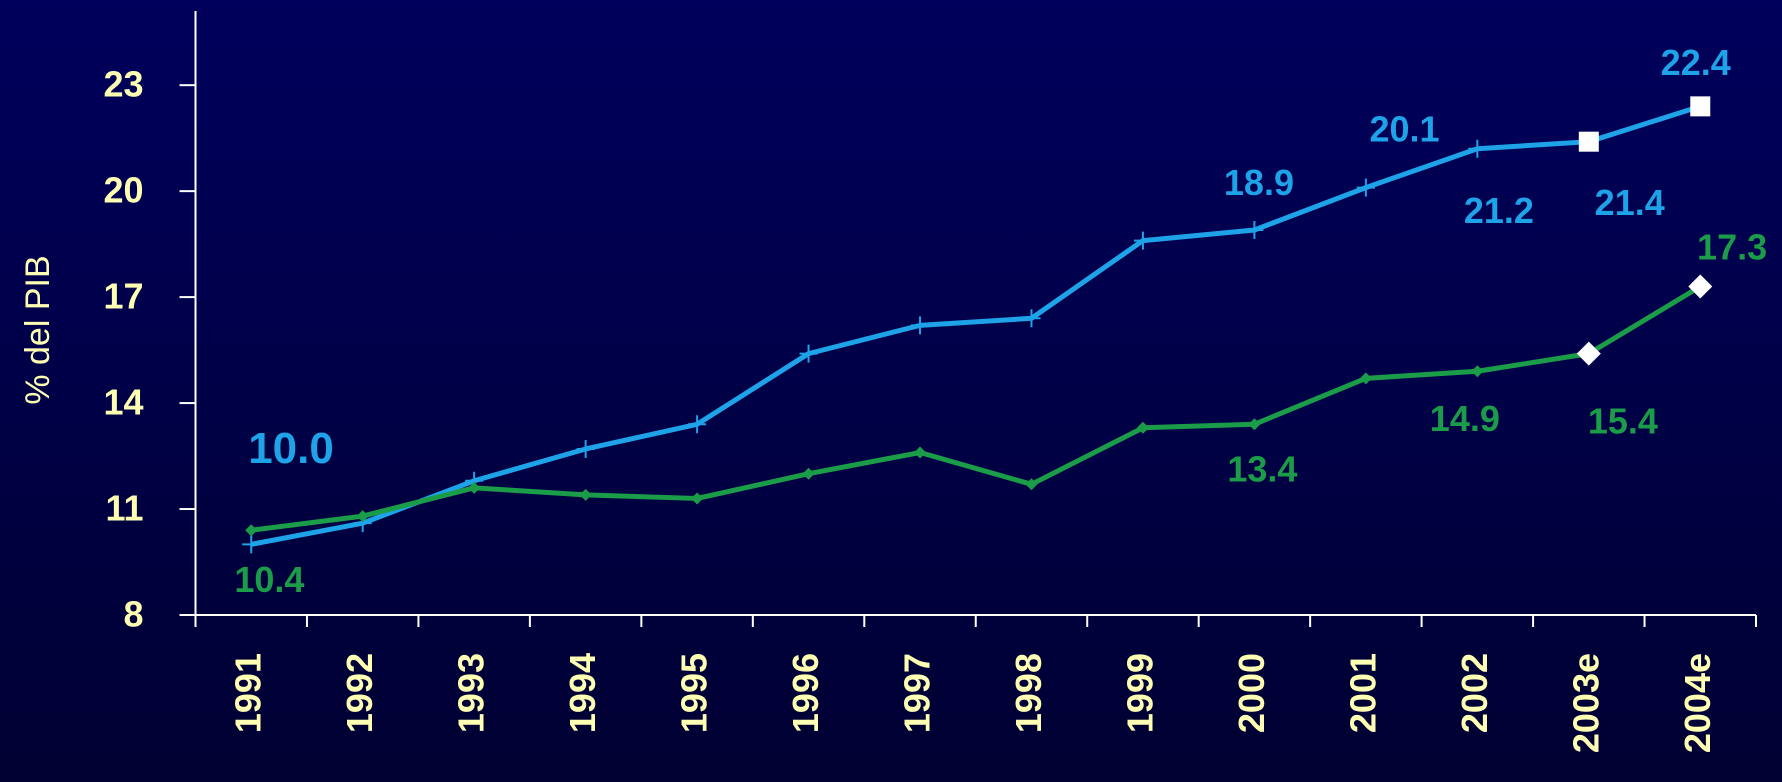 This screenshot has width=1782, height=782. Describe the element at coordinates (471, 693) in the screenshot. I see `x-tick-label: 1993` at that location.